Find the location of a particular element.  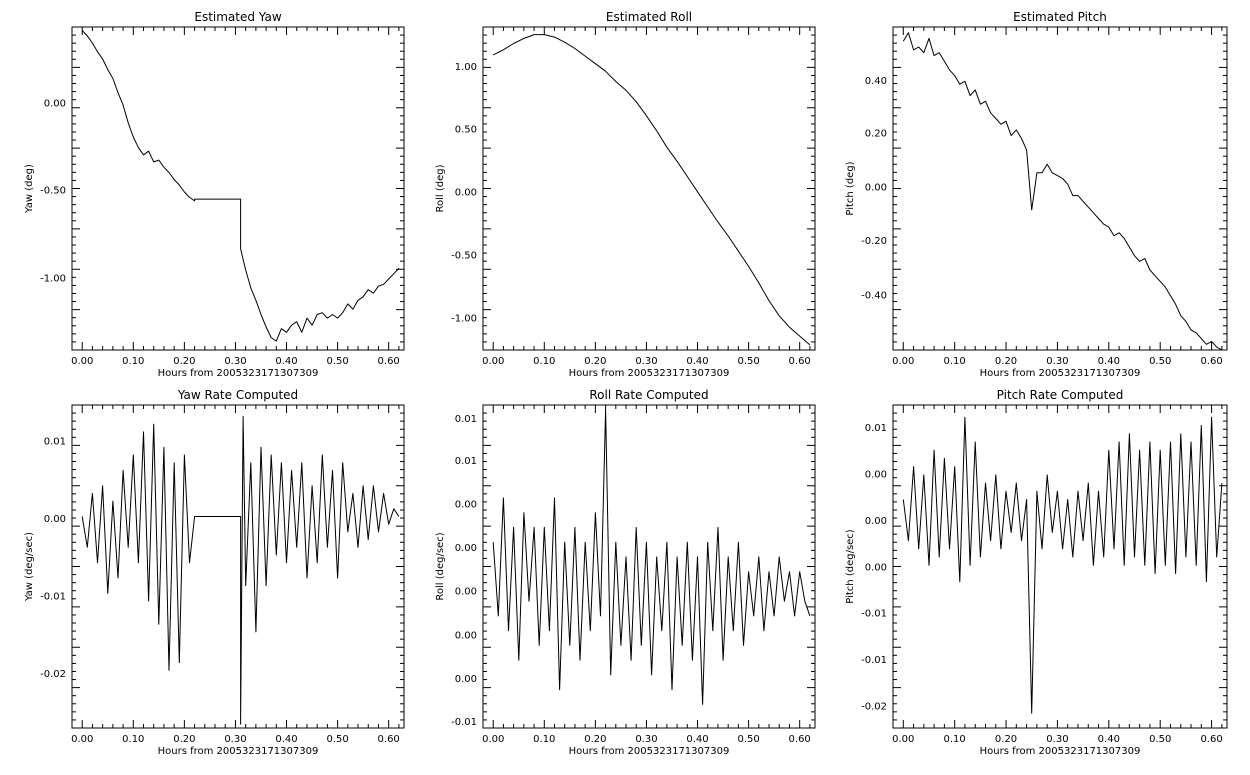

y-tick-label: -0.20 is located at coordinates (874, 241).